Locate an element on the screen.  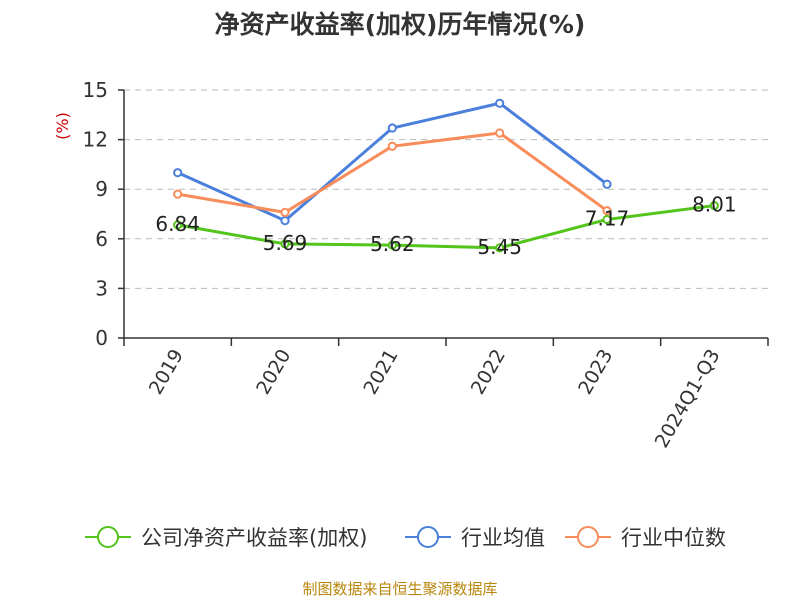
data-labels: 6.84 5.69 5.62 5.45 7.17 8.01 is located at coordinates (445, 226).